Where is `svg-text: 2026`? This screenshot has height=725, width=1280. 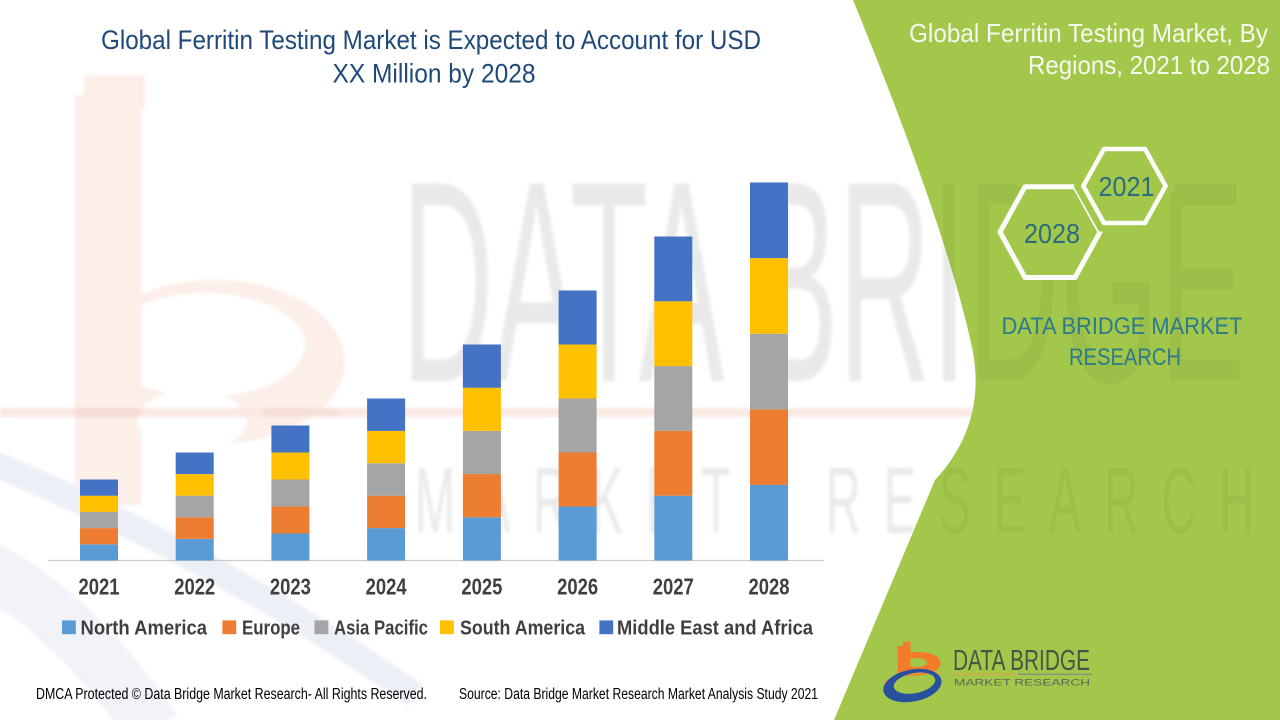 svg-text: 2026 is located at coordinates (577, 587).